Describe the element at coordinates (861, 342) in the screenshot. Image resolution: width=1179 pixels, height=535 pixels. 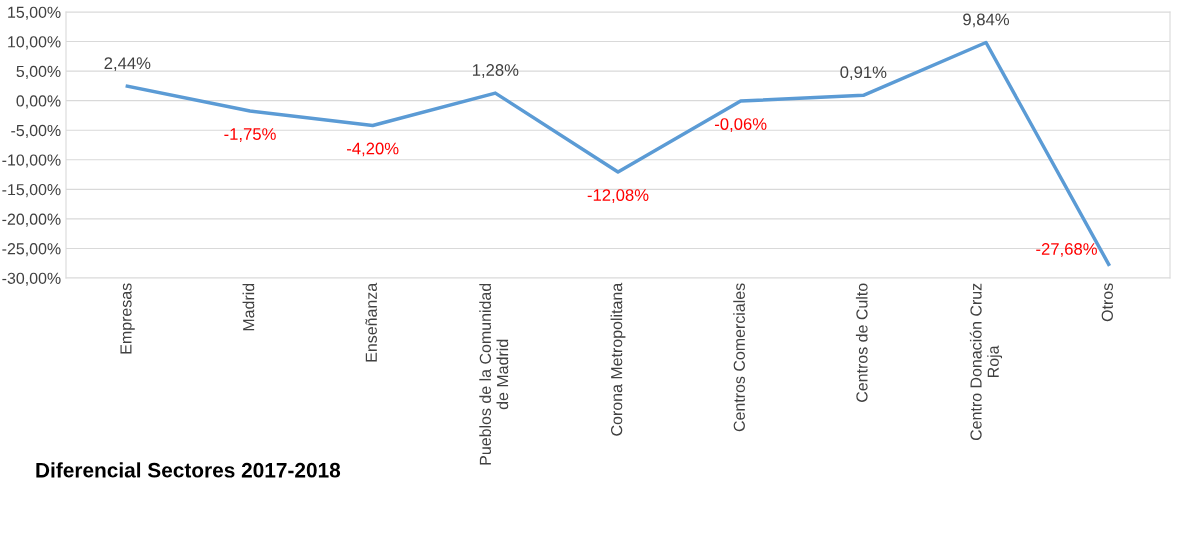
I see `x-tick-label: Centros de Culto` at that location.